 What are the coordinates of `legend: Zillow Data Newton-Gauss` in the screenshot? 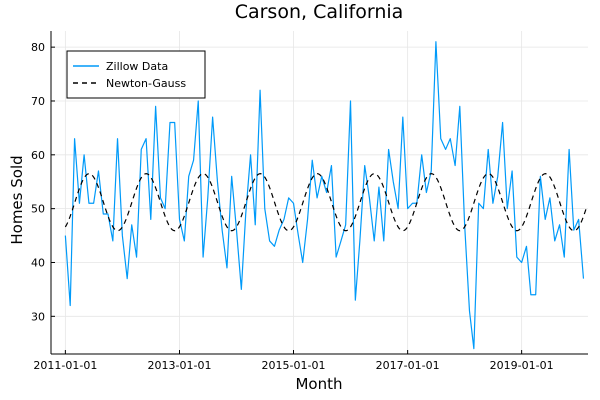 It's located at (136, 74).